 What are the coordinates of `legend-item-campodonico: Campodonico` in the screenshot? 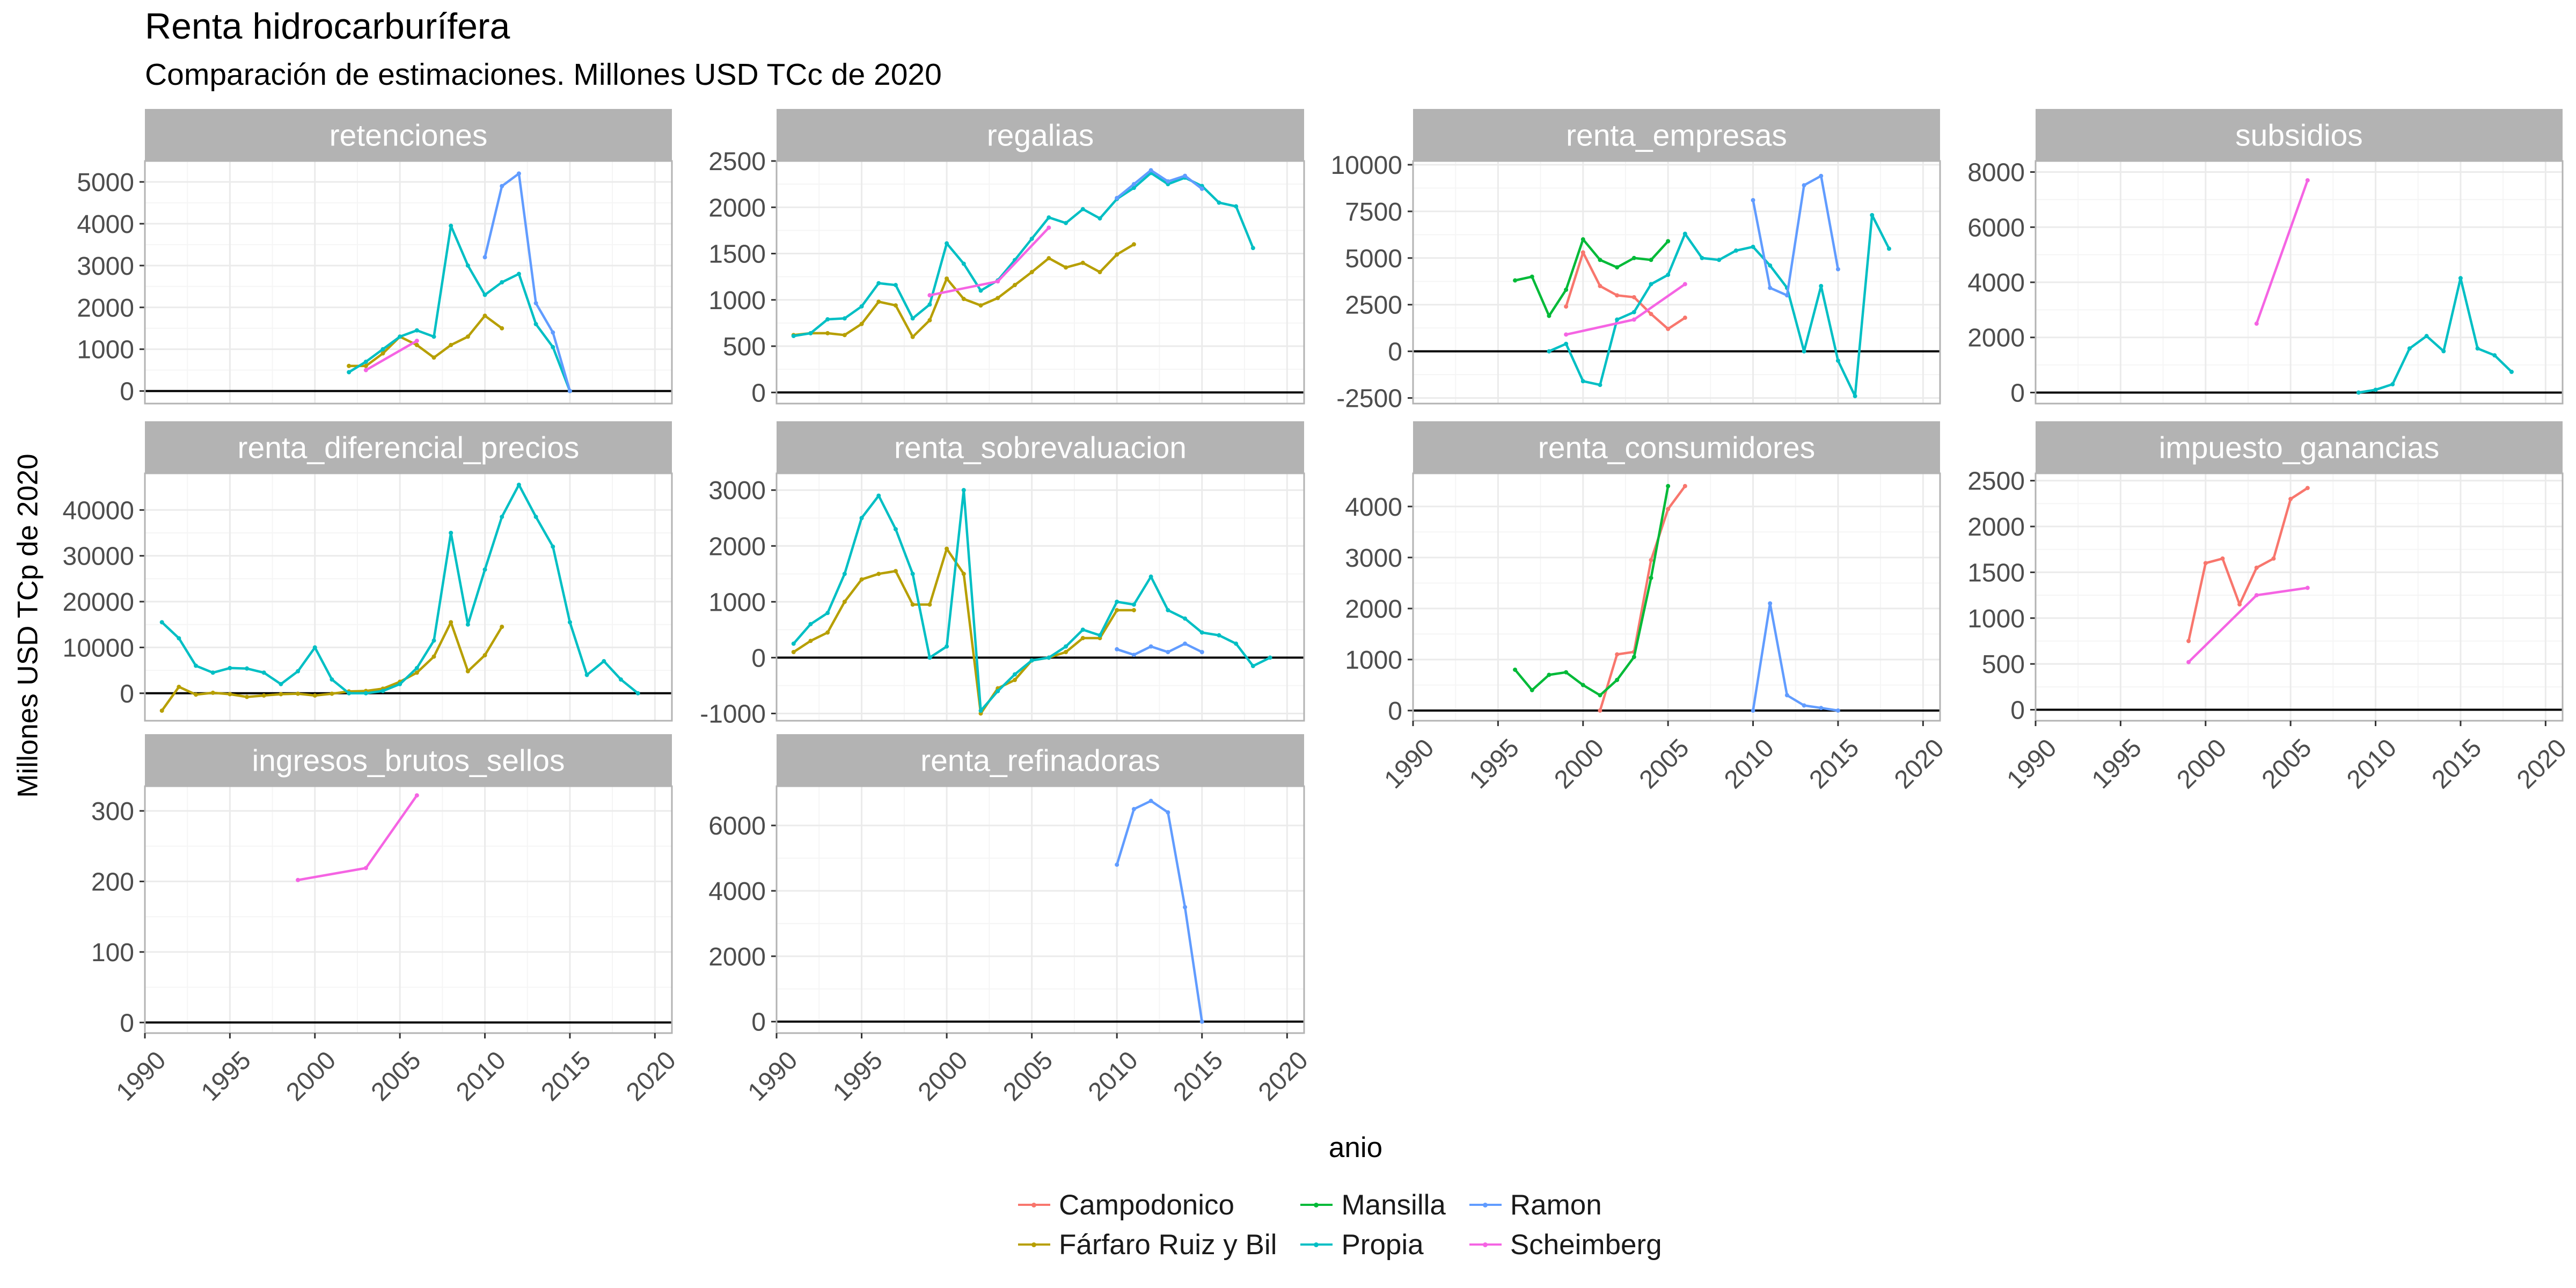 It's located at (1146, 1205).